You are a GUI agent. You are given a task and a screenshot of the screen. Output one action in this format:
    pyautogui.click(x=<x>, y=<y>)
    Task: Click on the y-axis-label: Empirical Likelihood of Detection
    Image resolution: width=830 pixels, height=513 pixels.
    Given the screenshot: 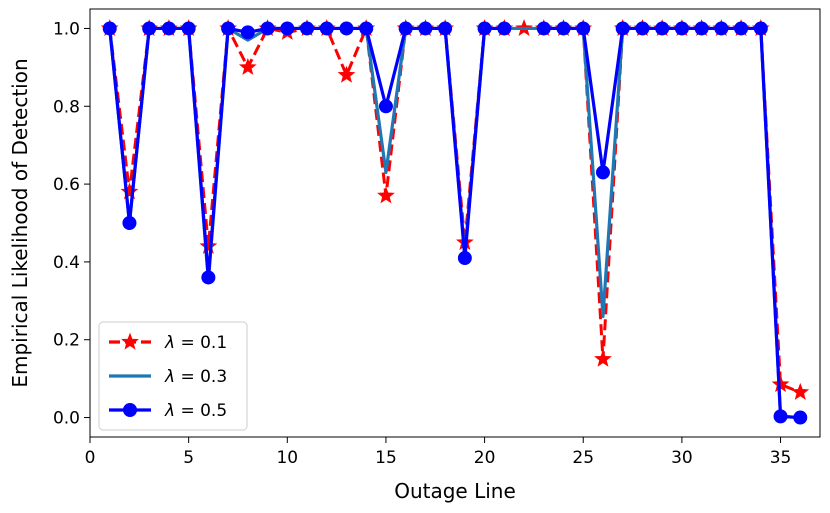 What is the action you would take?
    pyautogui.click(x=20, y=222)
    